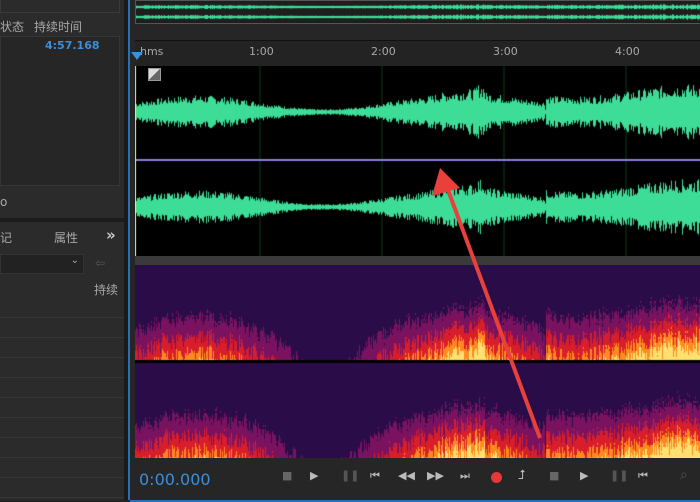 This screenshot has height=502, width=700. I want to click on ruler-tick: 1:00, so click(261, 51).